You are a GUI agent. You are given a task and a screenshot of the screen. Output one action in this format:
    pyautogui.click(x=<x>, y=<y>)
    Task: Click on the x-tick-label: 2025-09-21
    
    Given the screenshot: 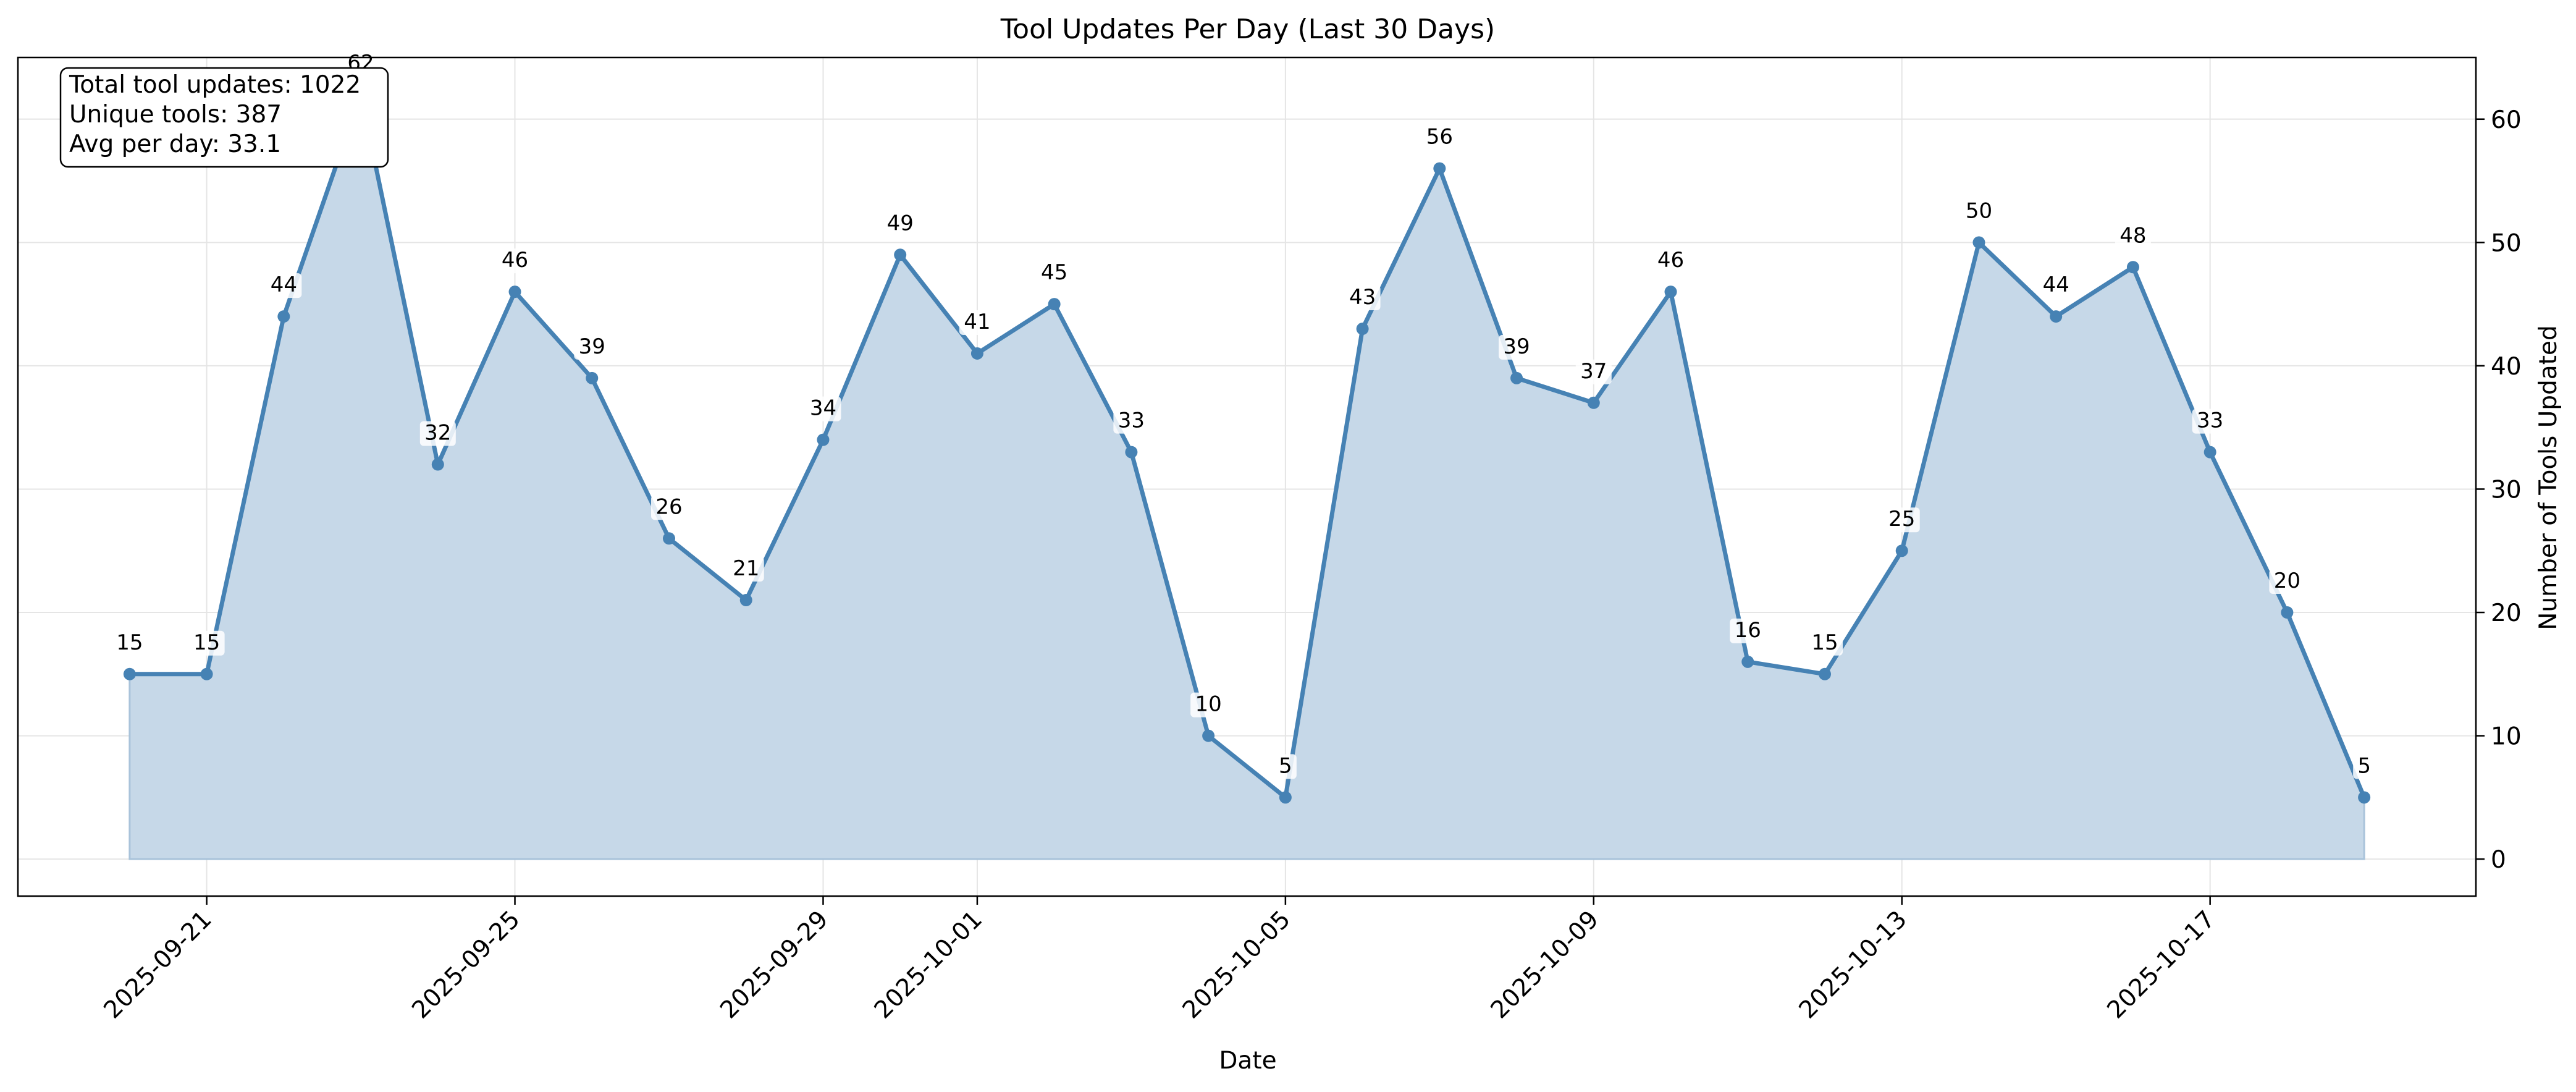 What is the action you would take?
    pyautogui.click(x=158, y=964)
    